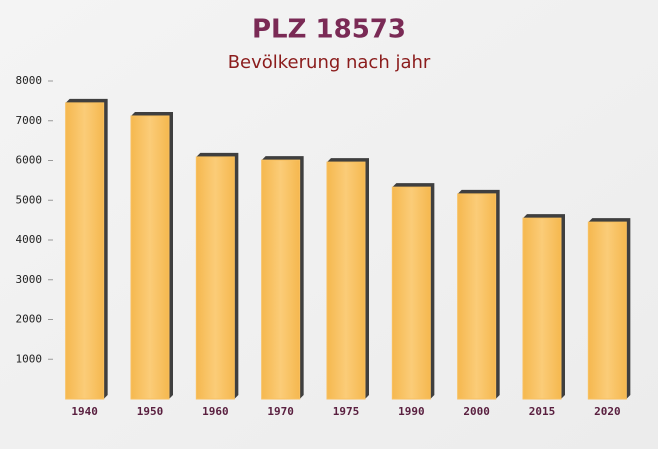  Describe the element at coordinates (329, 62) in the screenshot. I see `chart-subtitle: Bevölkerung nach jahr` at that location.